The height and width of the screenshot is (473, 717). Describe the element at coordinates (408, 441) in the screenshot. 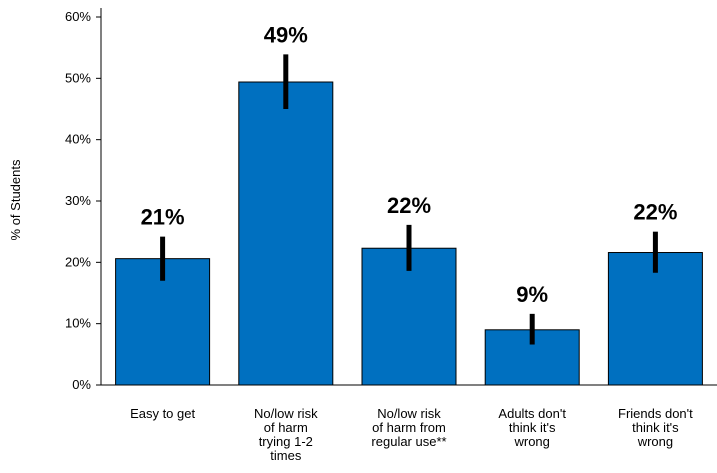

I see `x-category-label-line: regular use**` at that location.